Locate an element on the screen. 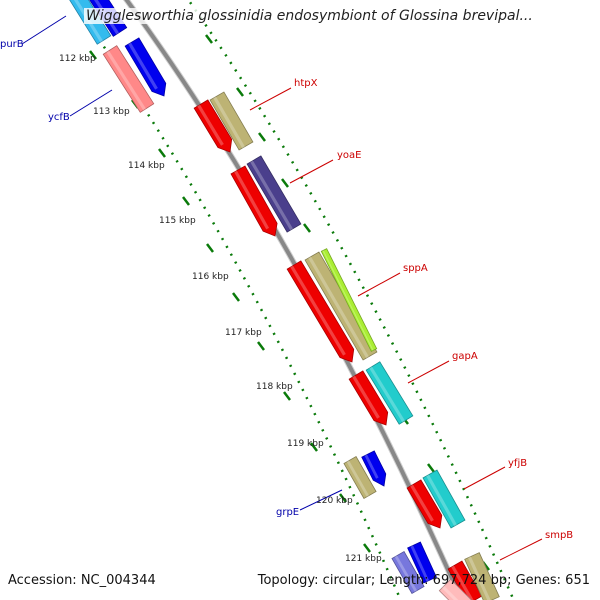  gene-block-121-b-highlight is located at coordinates (420, 563).